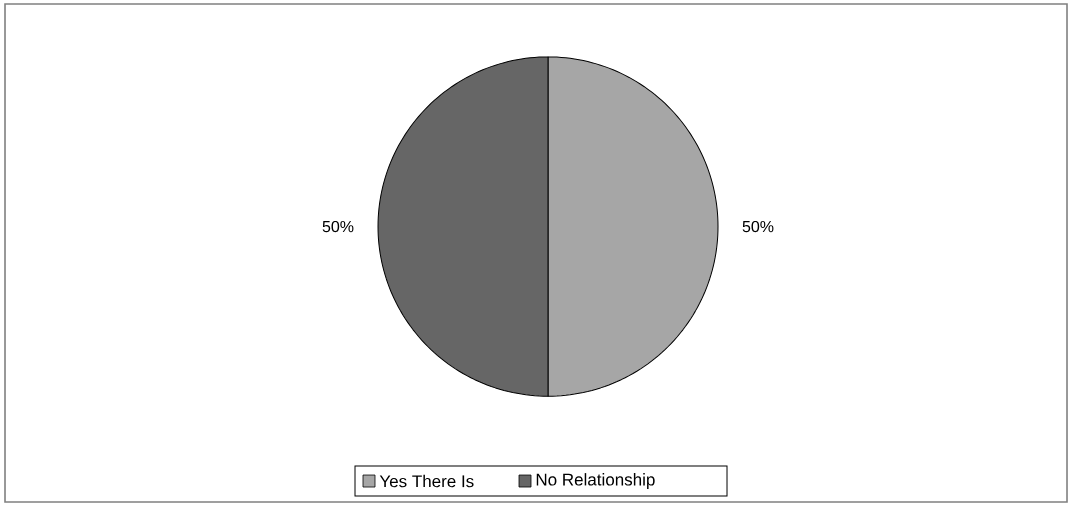 This screenshot has width=1072, height=506. I want to click on legend-label: Yes There Is, so click(426, 481).